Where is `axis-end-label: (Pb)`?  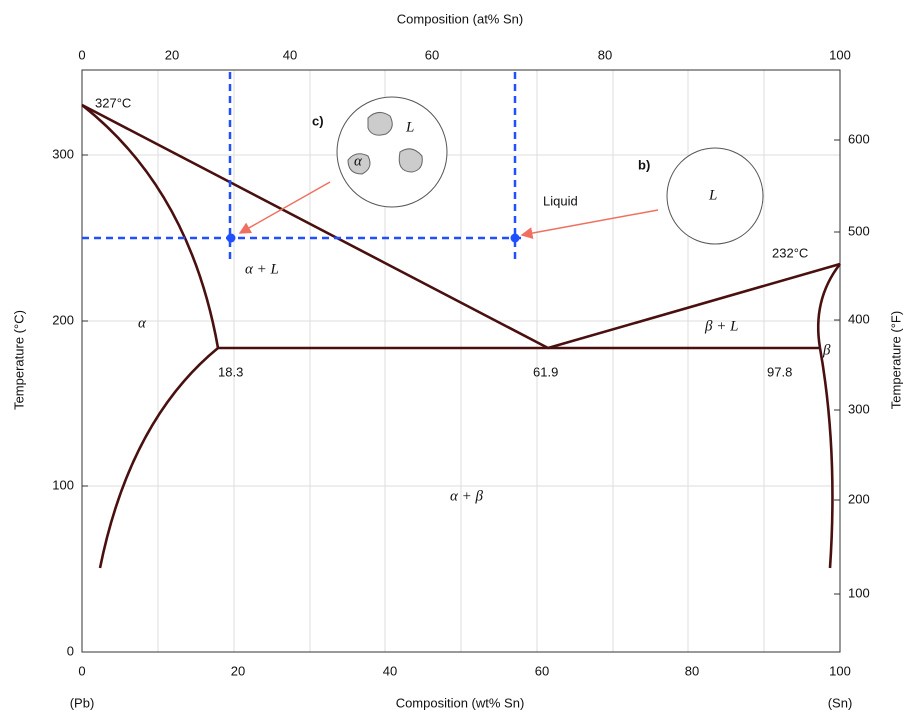
axis-end-label: (Pb) is located at coordinates (82, 702).